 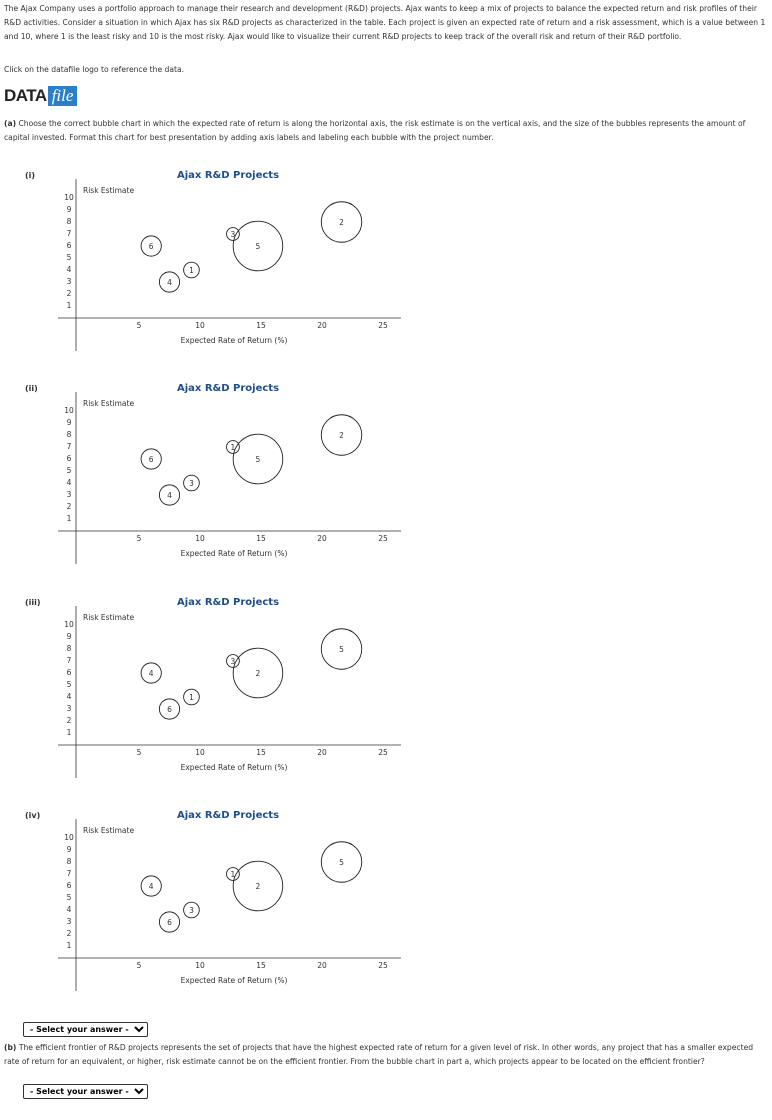 What do you see at coordinates (85, 1091) in the screenshot?
I see `answer-select-b: - Select your answer -` at bounding box center [85, 1091].